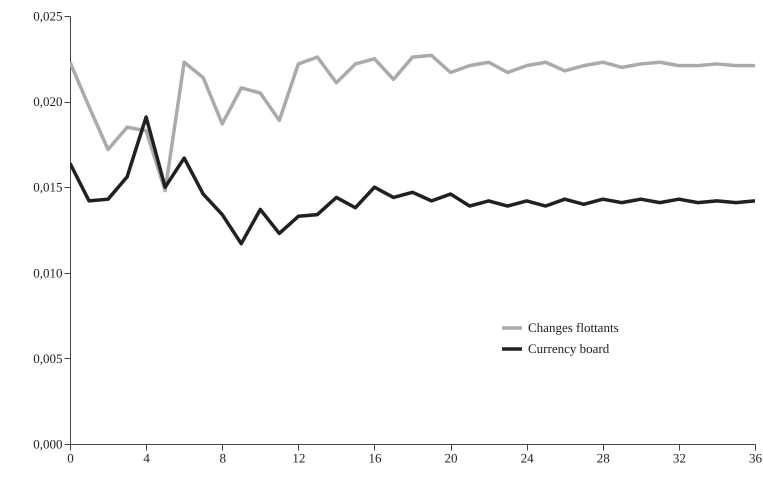 The height and width of the screenshot is (479, 763). Describe the element at coordinates (527, 458) in the screenshot. I see `x-tick-label: 24` at that location.